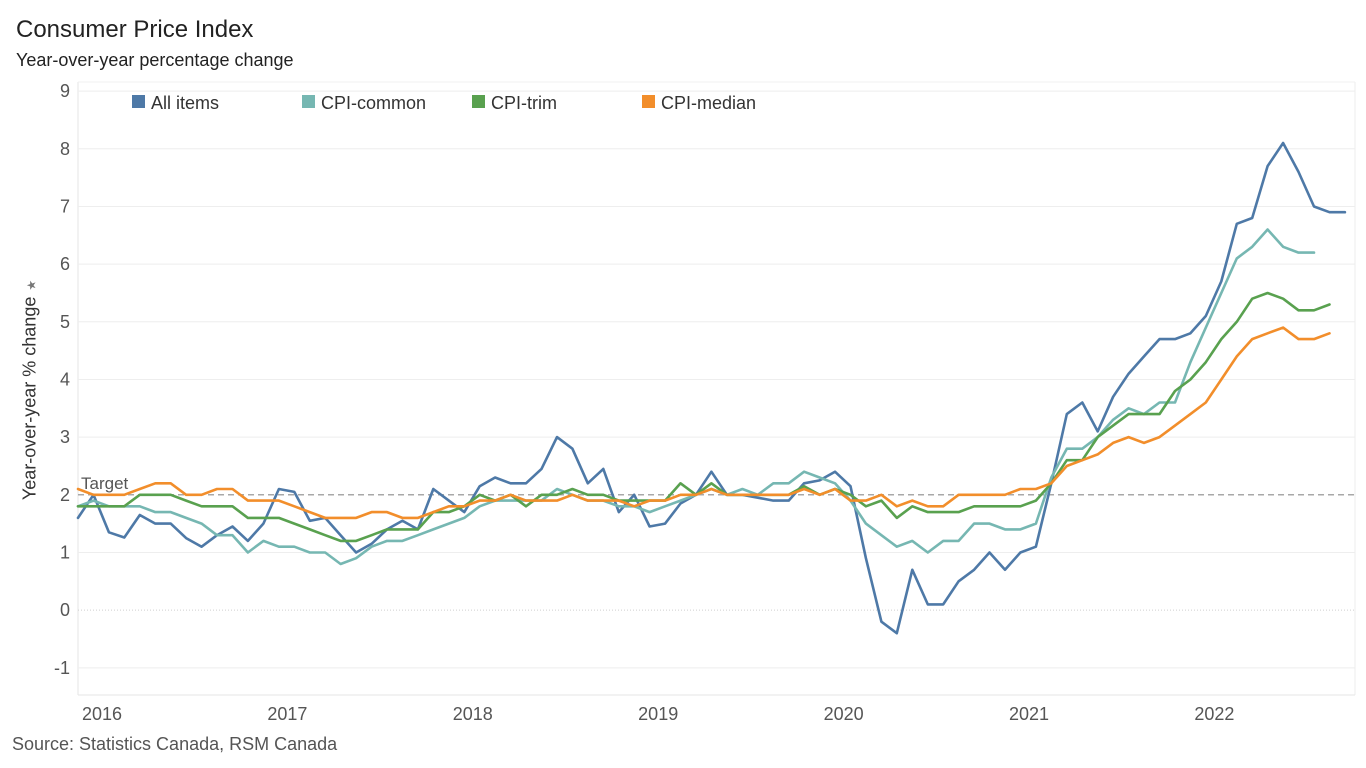 The height and width of the screenshot is (768, 1366). I want to click on legend-swatch-cpi-median, so click(648, 101).